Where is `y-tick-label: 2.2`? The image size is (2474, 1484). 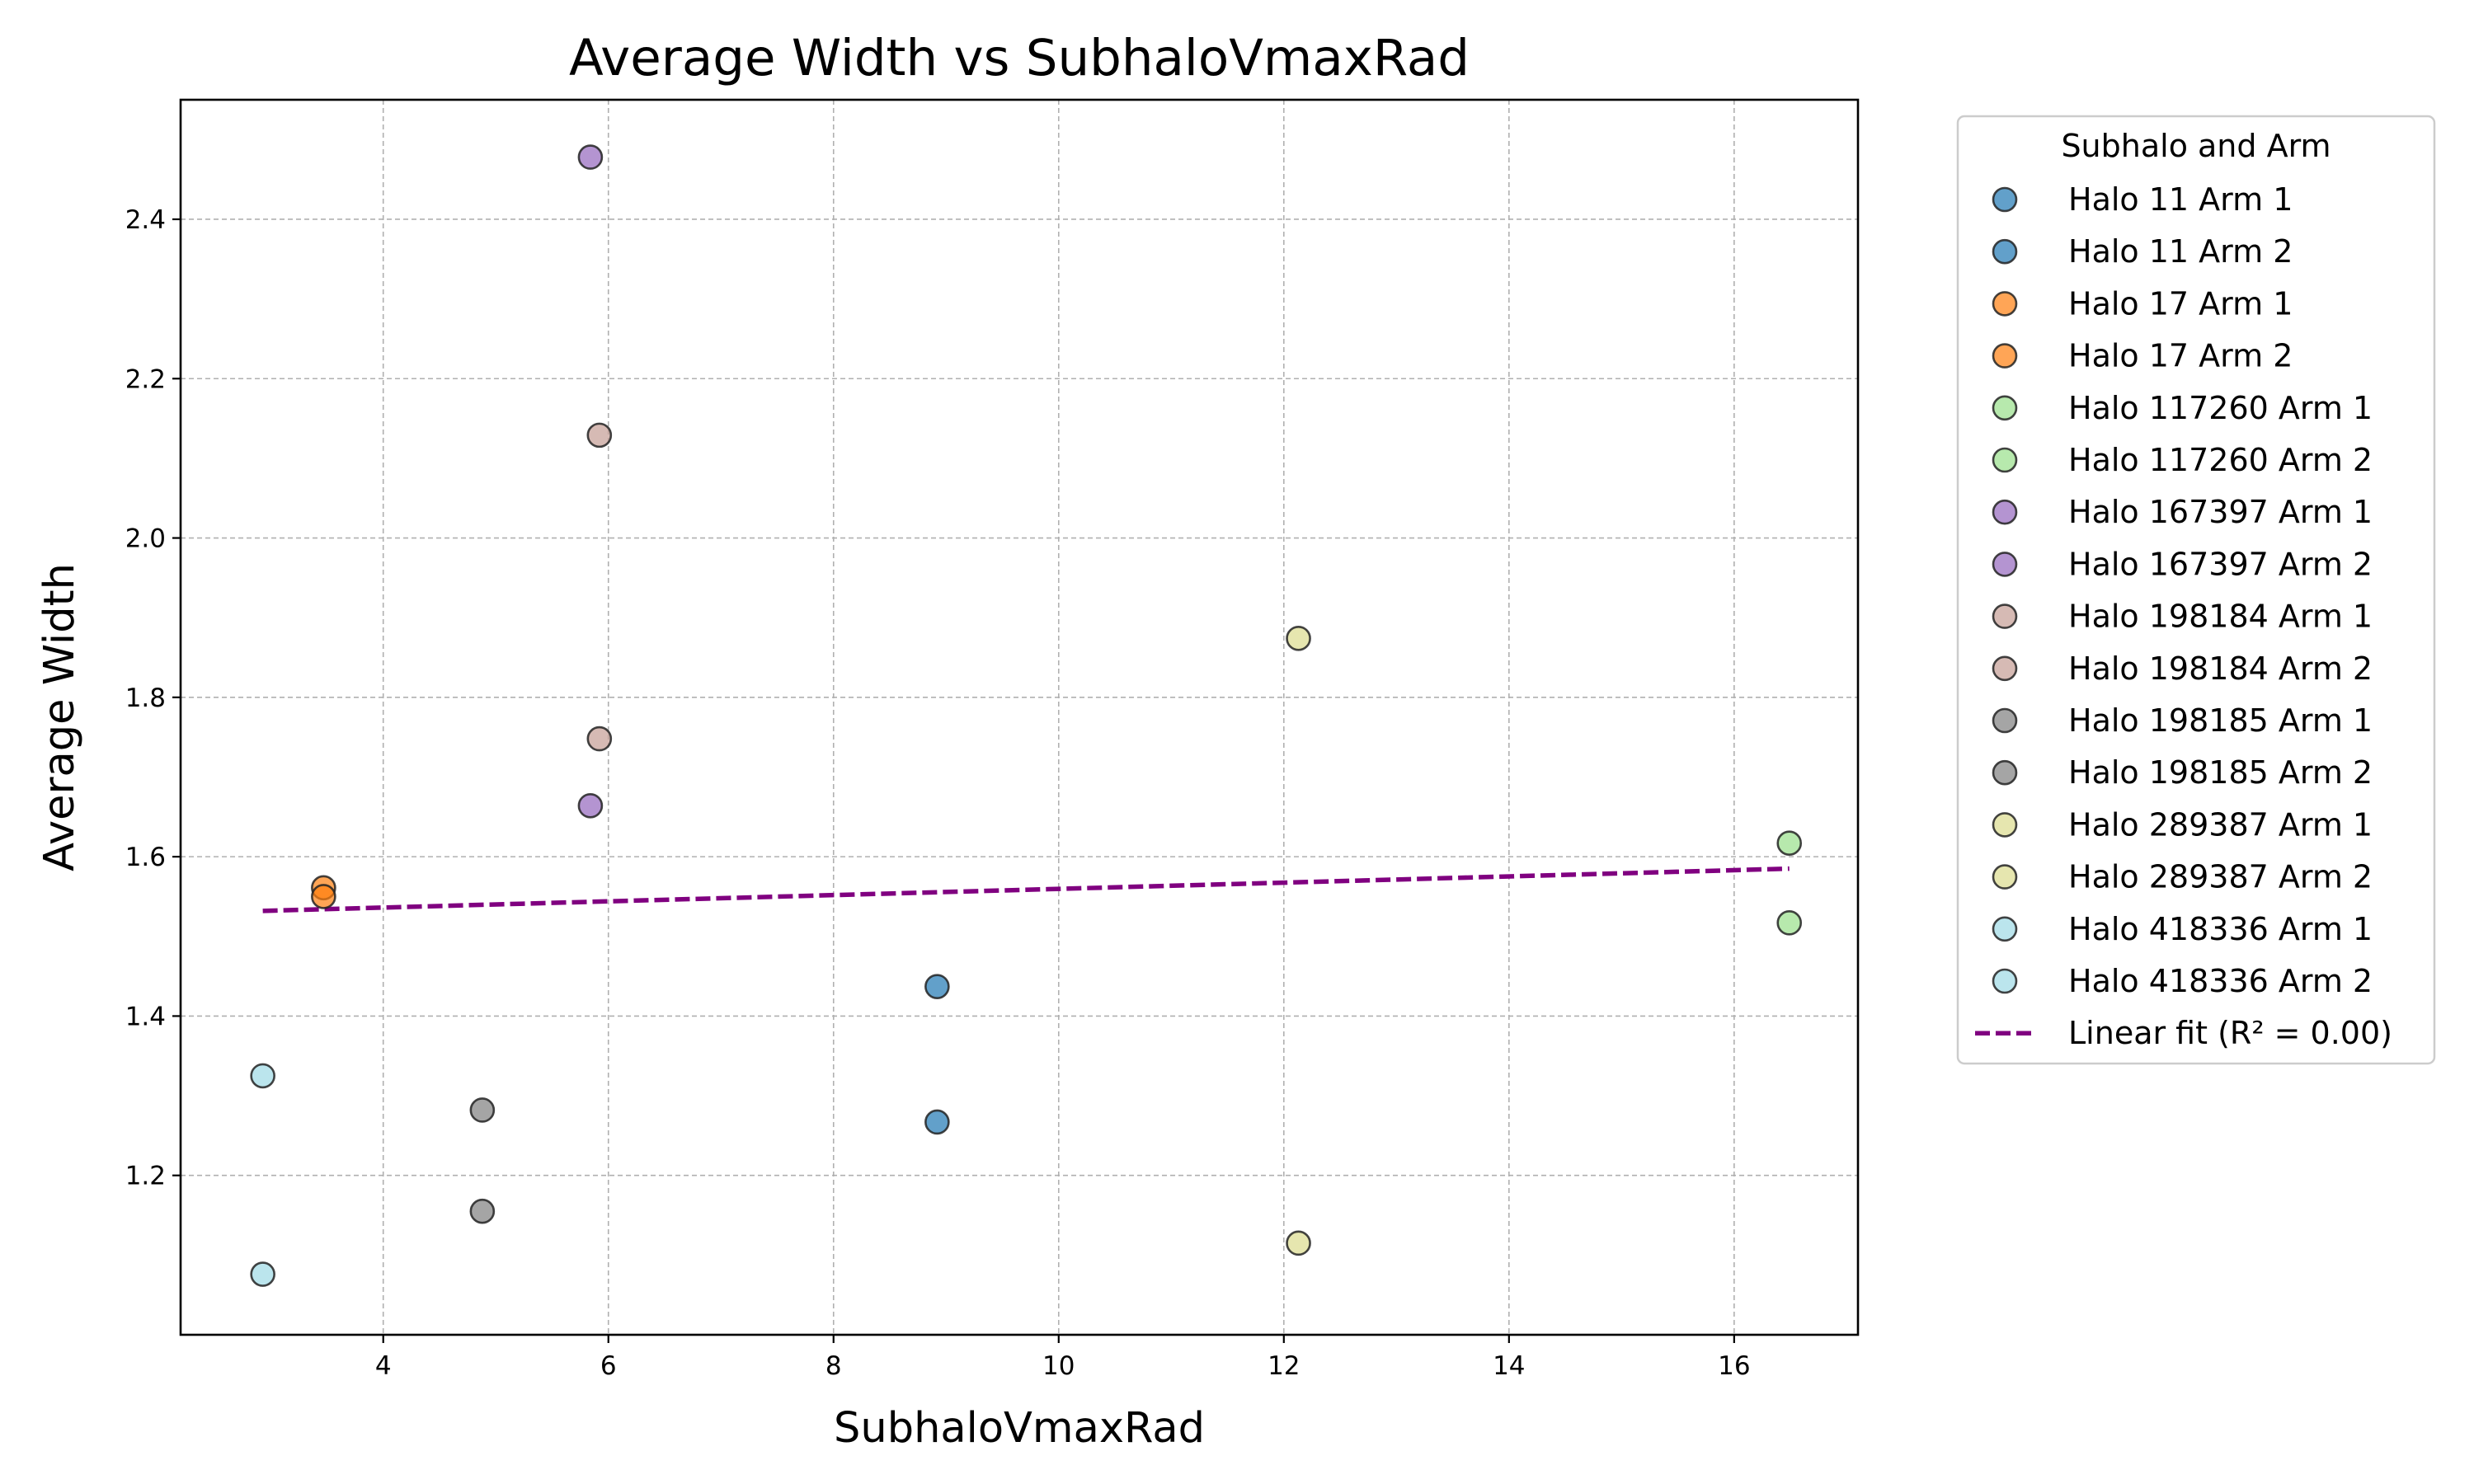
y-tick-label: 2.2 is located at coordinates (145, 379).